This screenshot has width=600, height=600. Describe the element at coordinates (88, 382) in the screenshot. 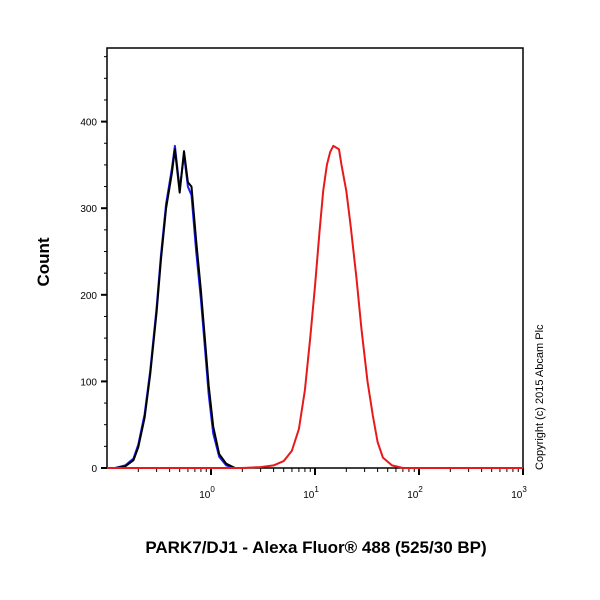

I see `y-tick-label: 100` at that location.